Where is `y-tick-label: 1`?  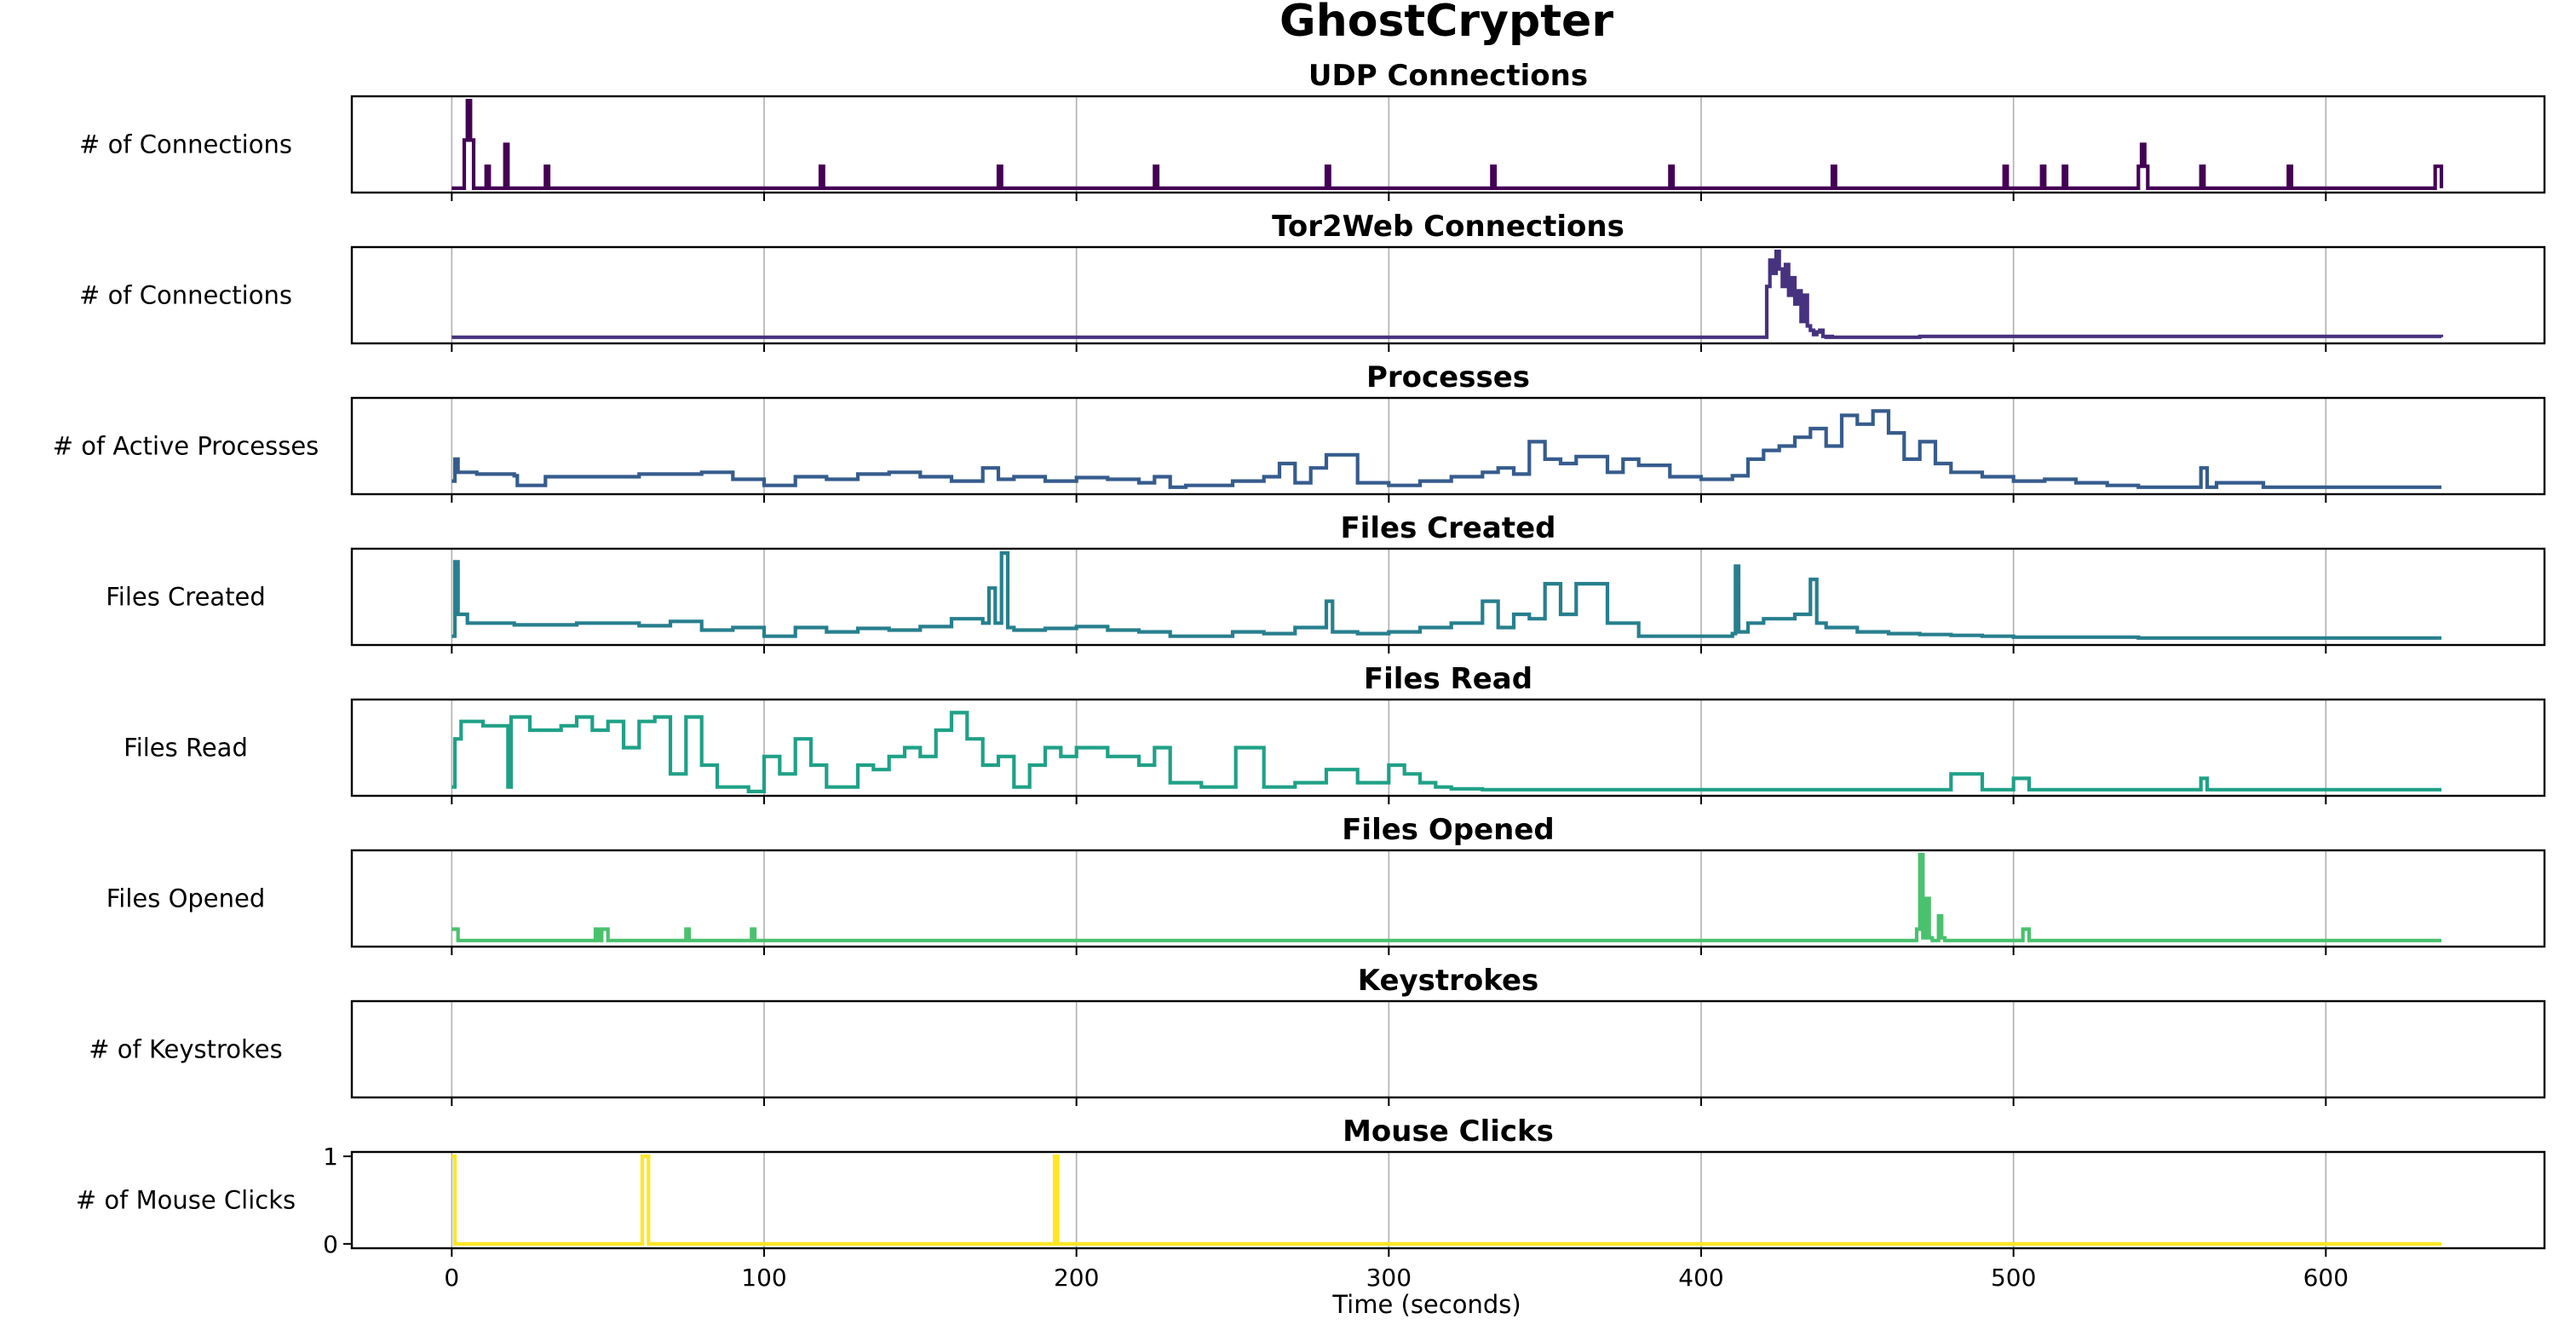
y-tick-label: 1 is located at coordinates (331, 1157).